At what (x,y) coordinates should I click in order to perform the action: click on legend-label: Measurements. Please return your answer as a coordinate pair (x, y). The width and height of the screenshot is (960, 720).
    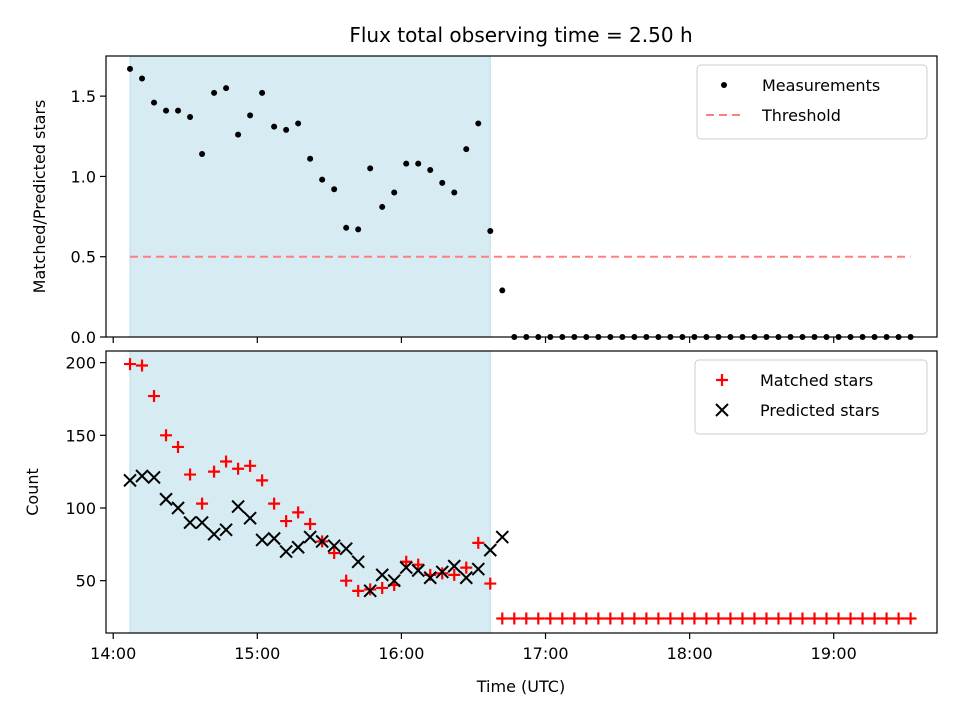
    Looking at the image, I should click on (821, 85).